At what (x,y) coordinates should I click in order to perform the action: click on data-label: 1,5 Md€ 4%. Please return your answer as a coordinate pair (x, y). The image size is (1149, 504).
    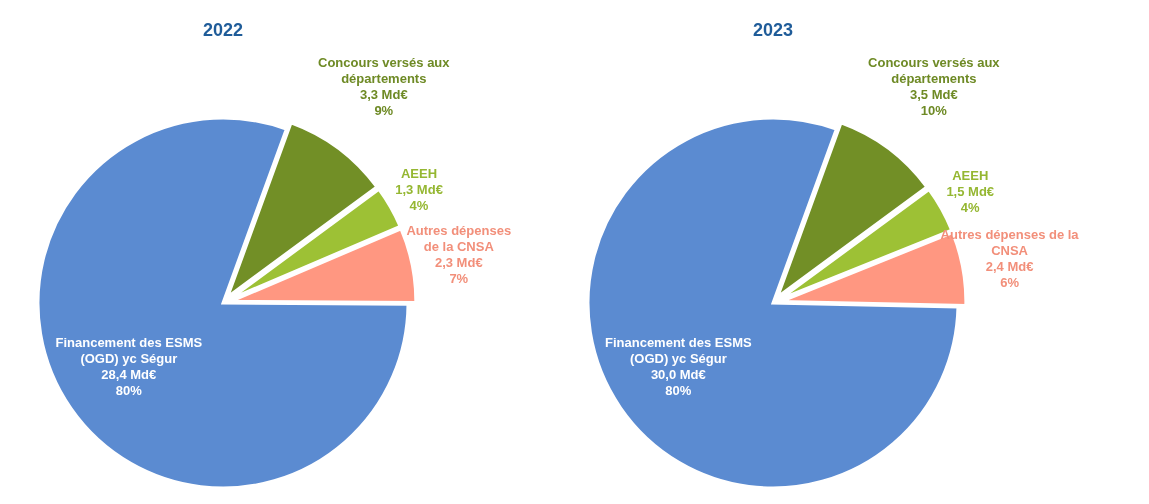
    Looking at the image, I should click on (970, 200).